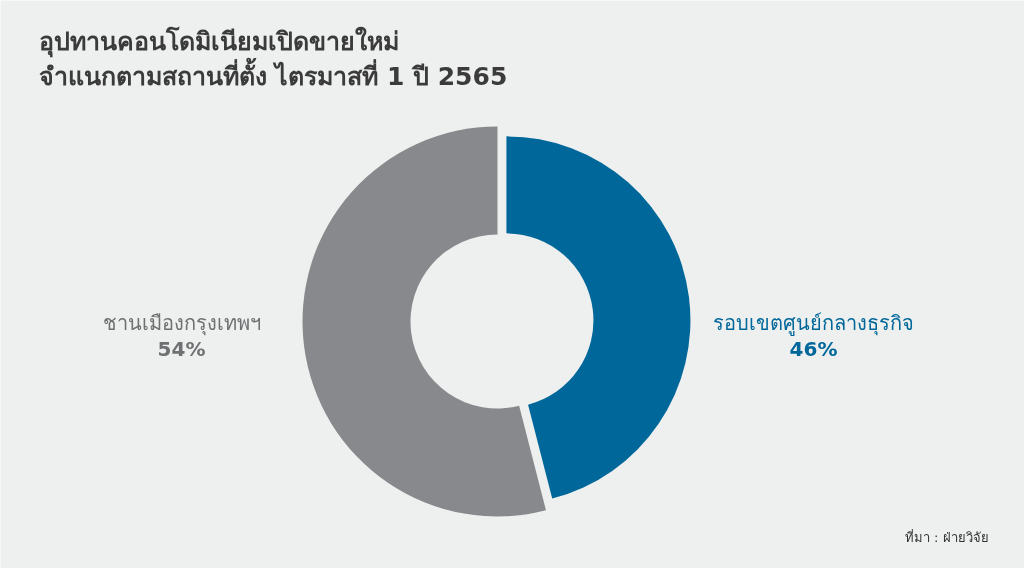  Describe the element at coordinates (181, 323) in the screenshot. I see `slice-label: ชานเมืองกรุงเทพฯ` at that location.